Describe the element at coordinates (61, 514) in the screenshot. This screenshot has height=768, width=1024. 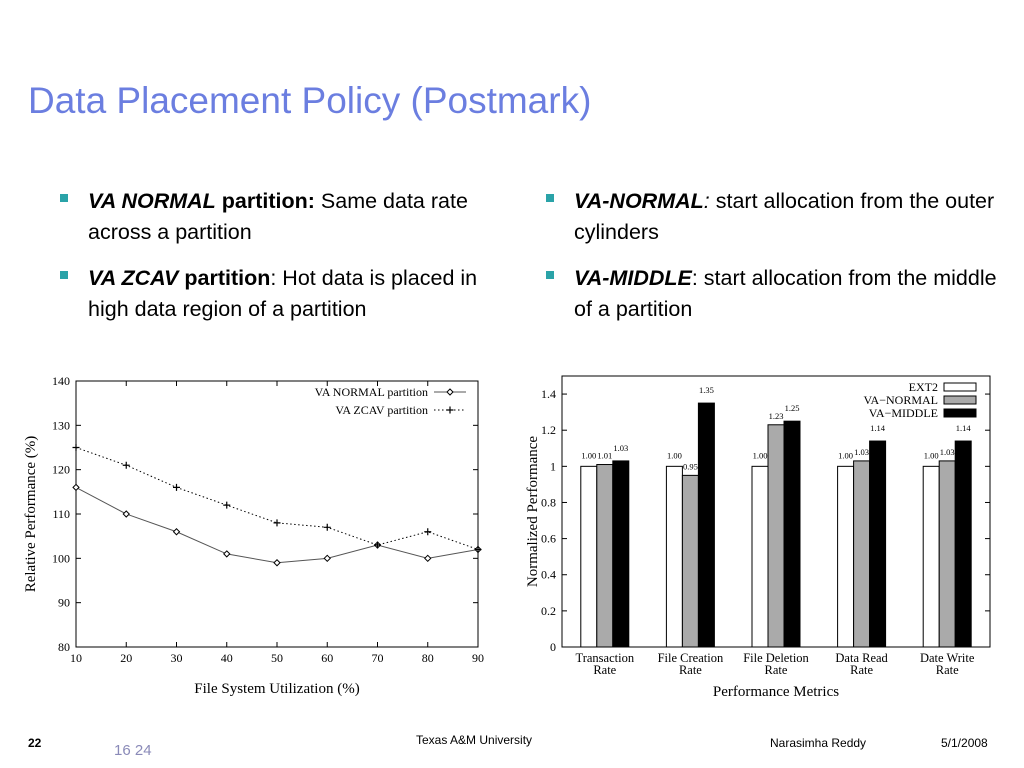
I see `y-tick-label: 110` at that location.